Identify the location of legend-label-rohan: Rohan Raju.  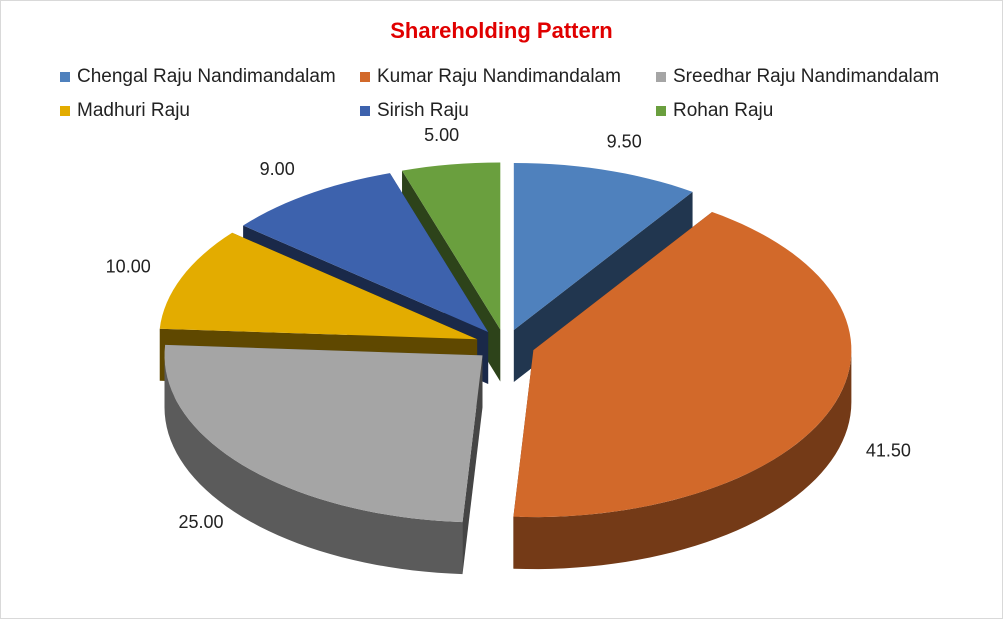
(723, 110).